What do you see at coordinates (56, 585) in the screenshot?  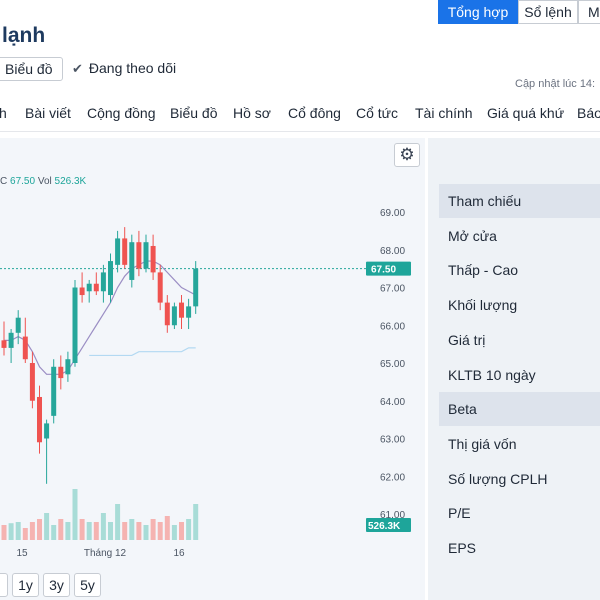 I see `range-button-3y: 3y` at bounding box center [56, 585].